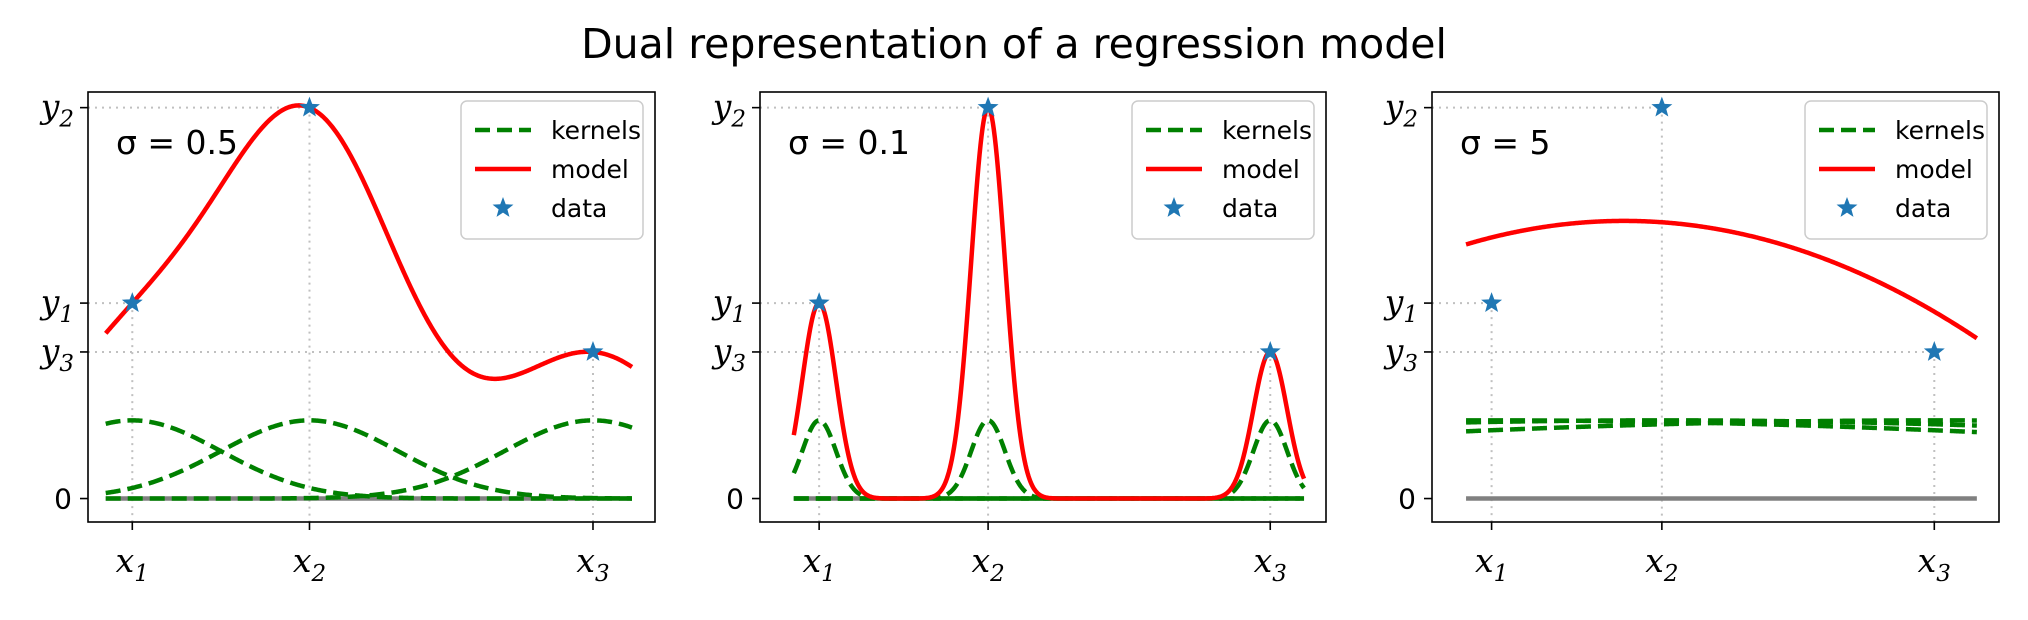  I want to click on sigma-annotation: σ = 0.1, so click(849, 142).